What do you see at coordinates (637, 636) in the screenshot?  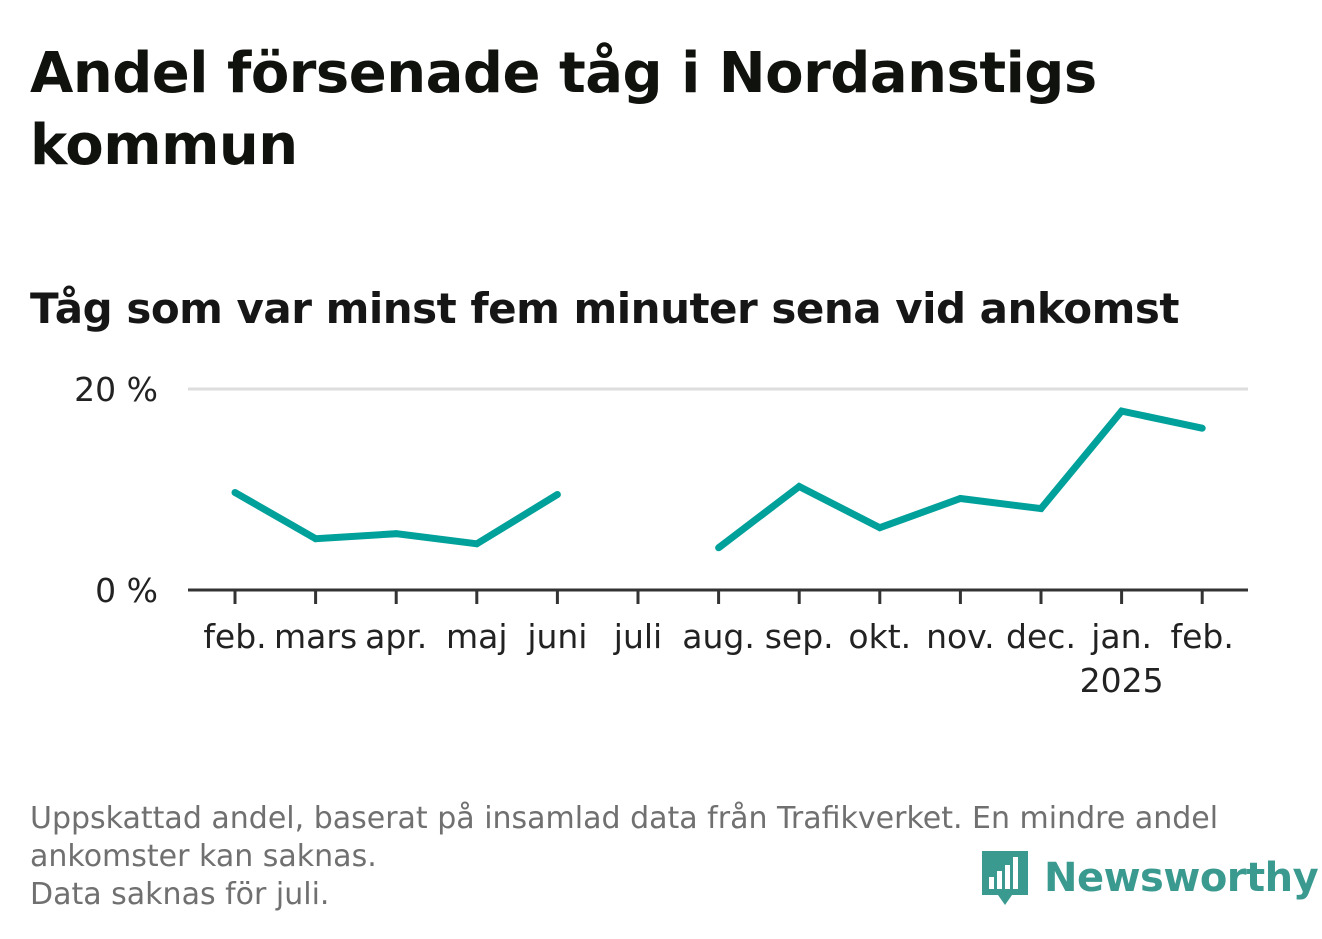 I see `x-tick-label: juli` at bounding box center [637, 636].